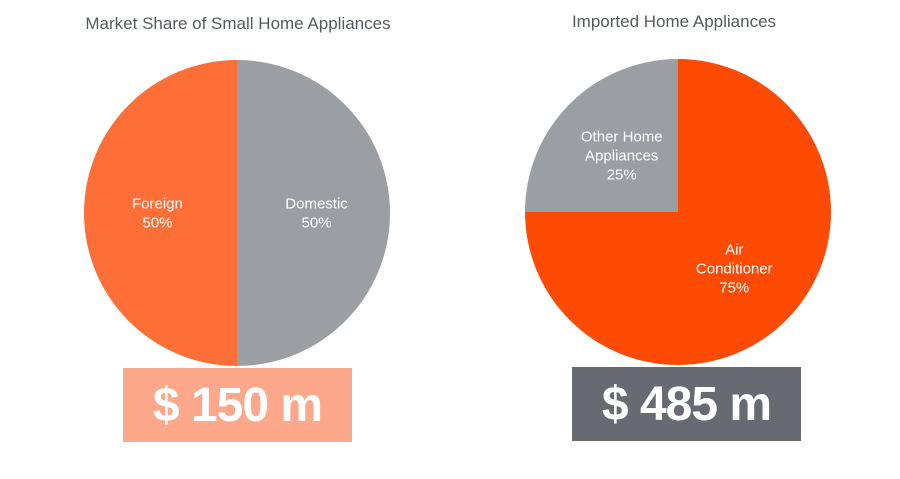 The height and width of the screenshot is (479, 900). I want to click on pie-label-market-share-1: Foreign 50%, so click(157, 214).